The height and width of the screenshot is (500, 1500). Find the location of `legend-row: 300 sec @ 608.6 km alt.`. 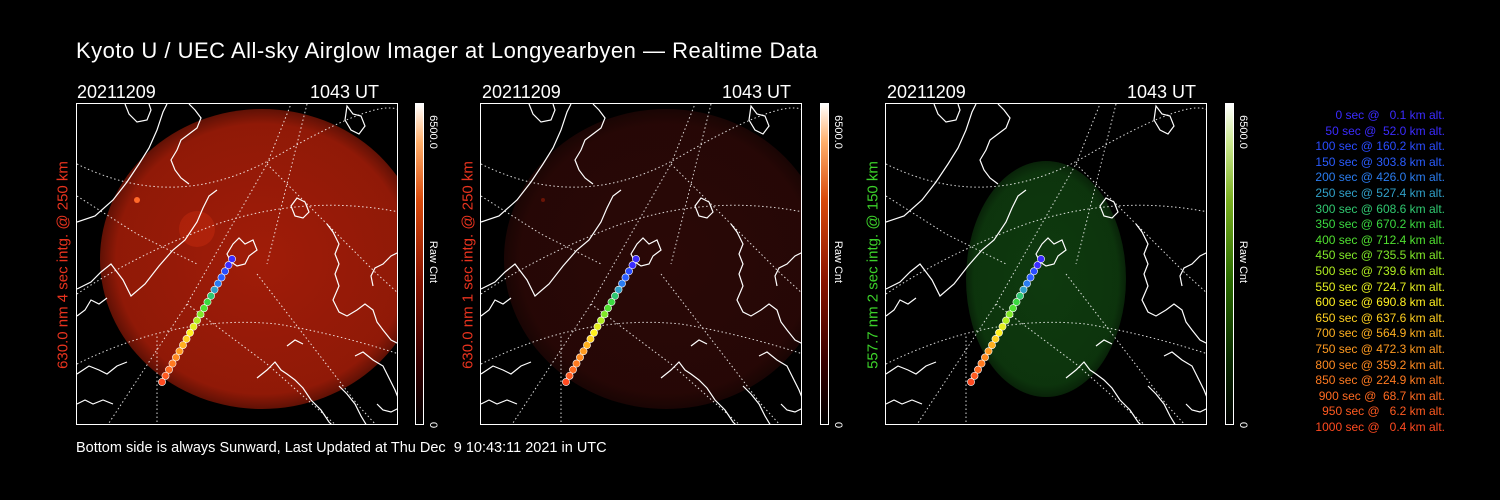

legend-row: 300 sec @ 608.6 km alt. is located at coordinates (1380, 208).